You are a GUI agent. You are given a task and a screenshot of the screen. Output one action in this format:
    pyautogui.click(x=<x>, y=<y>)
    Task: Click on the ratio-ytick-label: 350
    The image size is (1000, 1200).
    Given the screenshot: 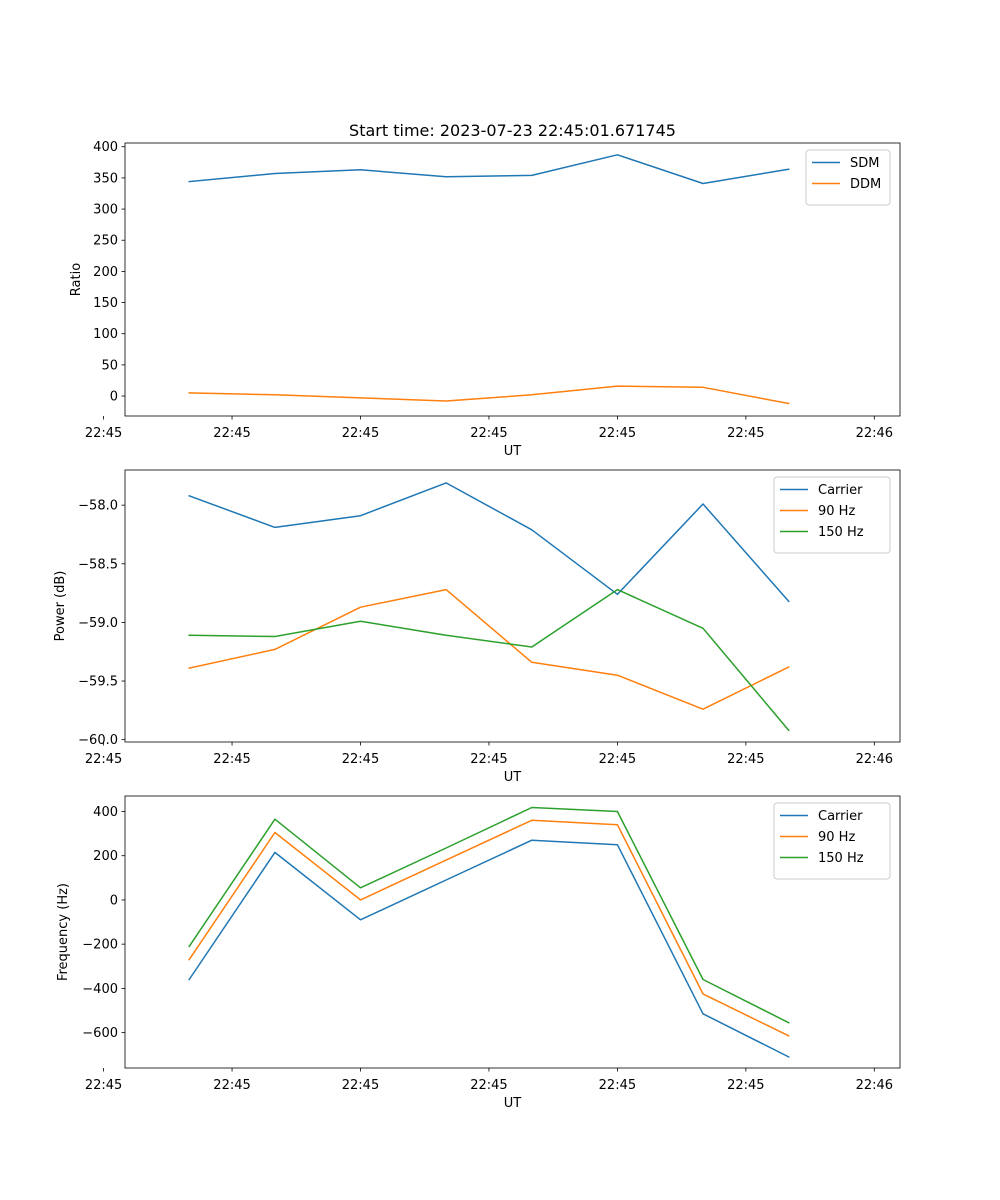 What is the action you would take?
    pyautogui.click(x=105, y=178)
    